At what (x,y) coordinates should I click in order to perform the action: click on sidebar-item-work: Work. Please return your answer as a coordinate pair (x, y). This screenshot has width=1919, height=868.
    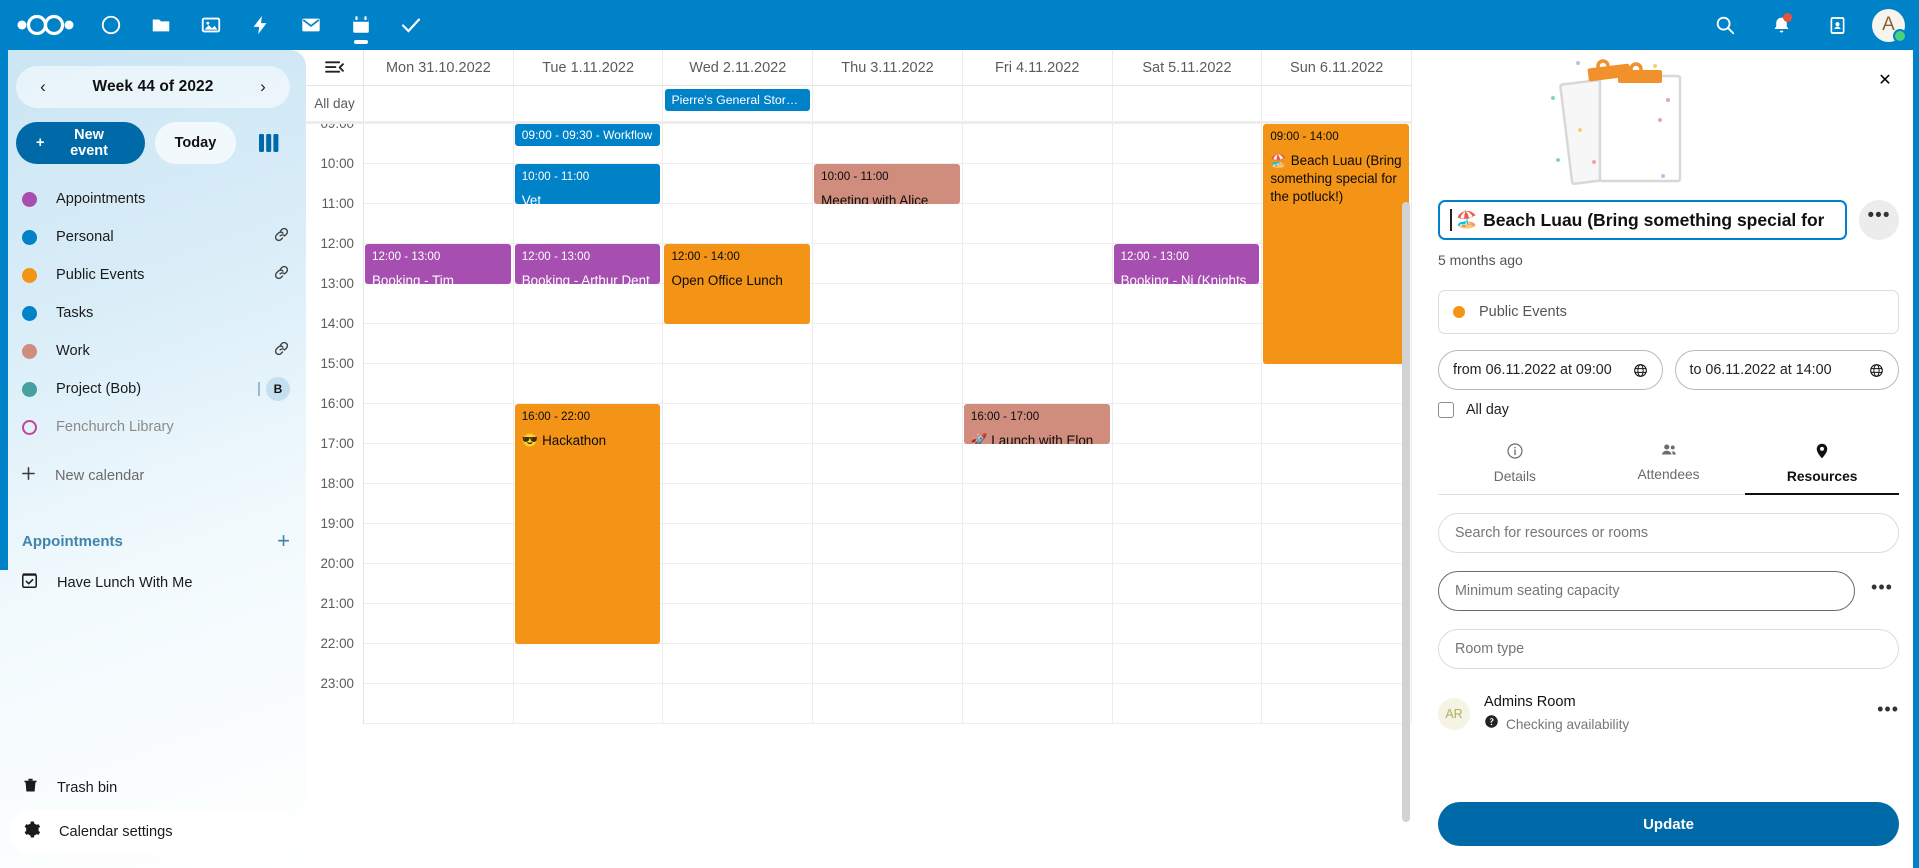
    Looking at the image, I should click on (153, 351).